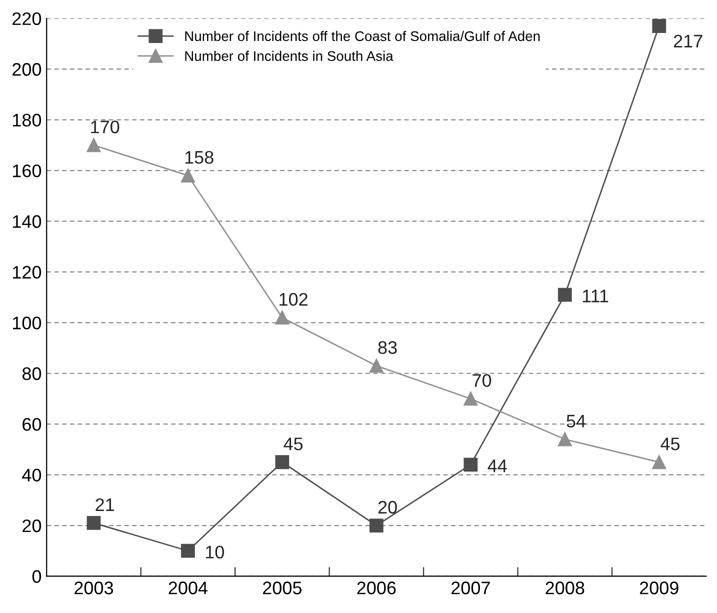 The width and height of the screenshot is (717, 613). I want to click on x-tick-label: 2004, so click(188, 588).